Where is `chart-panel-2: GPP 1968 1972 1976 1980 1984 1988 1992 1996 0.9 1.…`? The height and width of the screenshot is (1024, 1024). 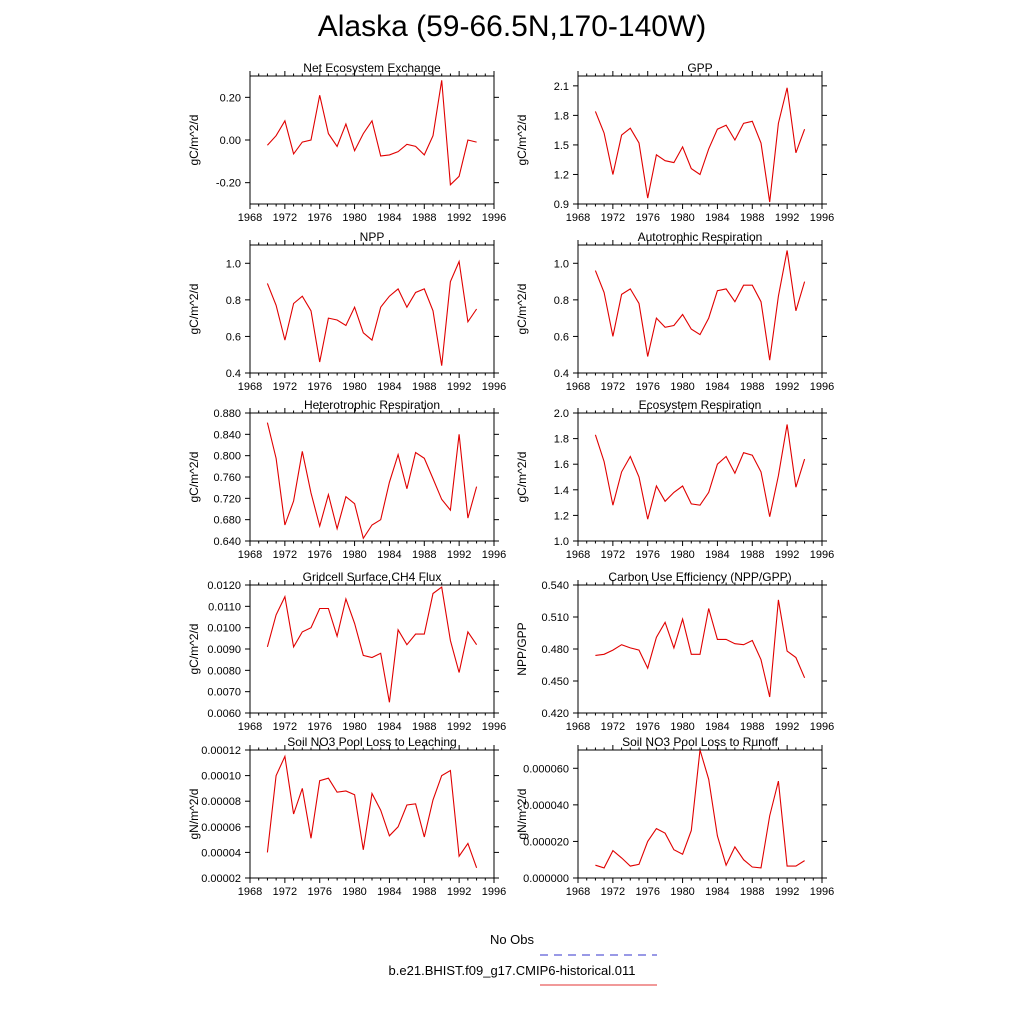
chart-panel-2: GPP 1968 1972 1976 1980 1984 1988 1992 1996 0.9 1.… is located at coordinates (674, 142).